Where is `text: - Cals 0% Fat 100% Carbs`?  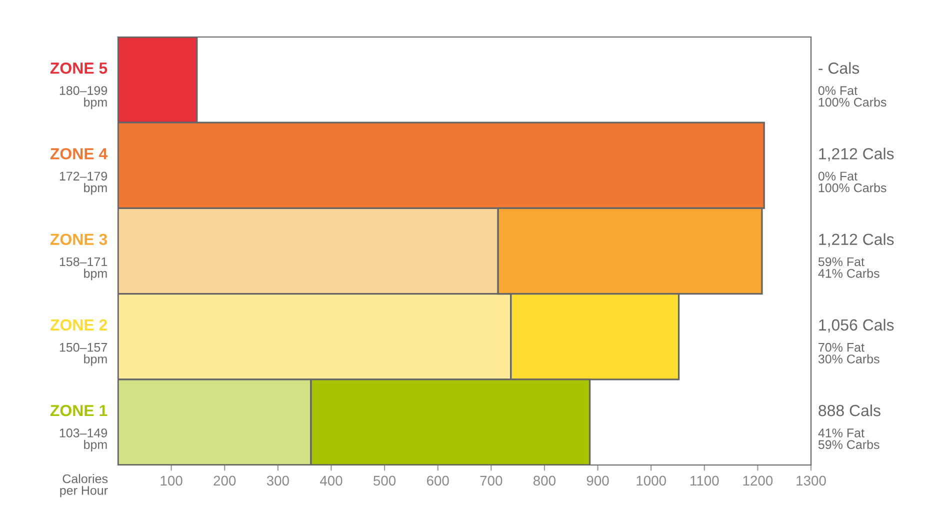
text: - Cals 0% Fat 100% Carbs is located at coordinates (852, 84).